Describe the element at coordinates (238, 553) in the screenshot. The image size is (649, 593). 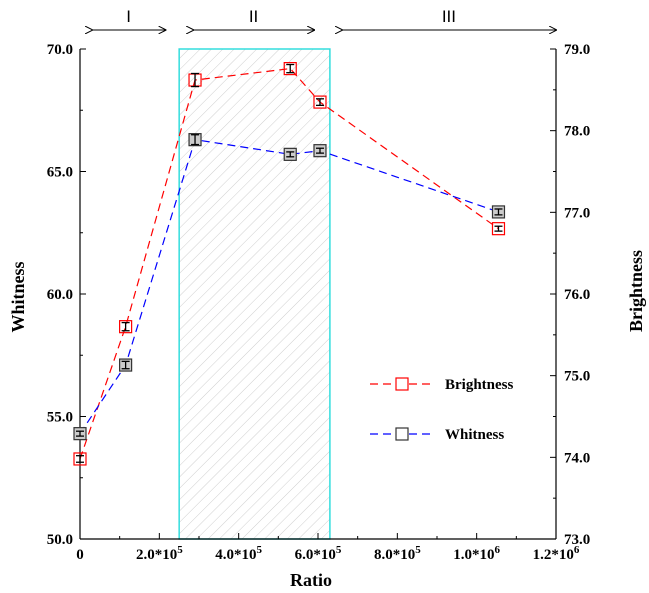
I see `x-tick-label: 4.0*105` at that location.